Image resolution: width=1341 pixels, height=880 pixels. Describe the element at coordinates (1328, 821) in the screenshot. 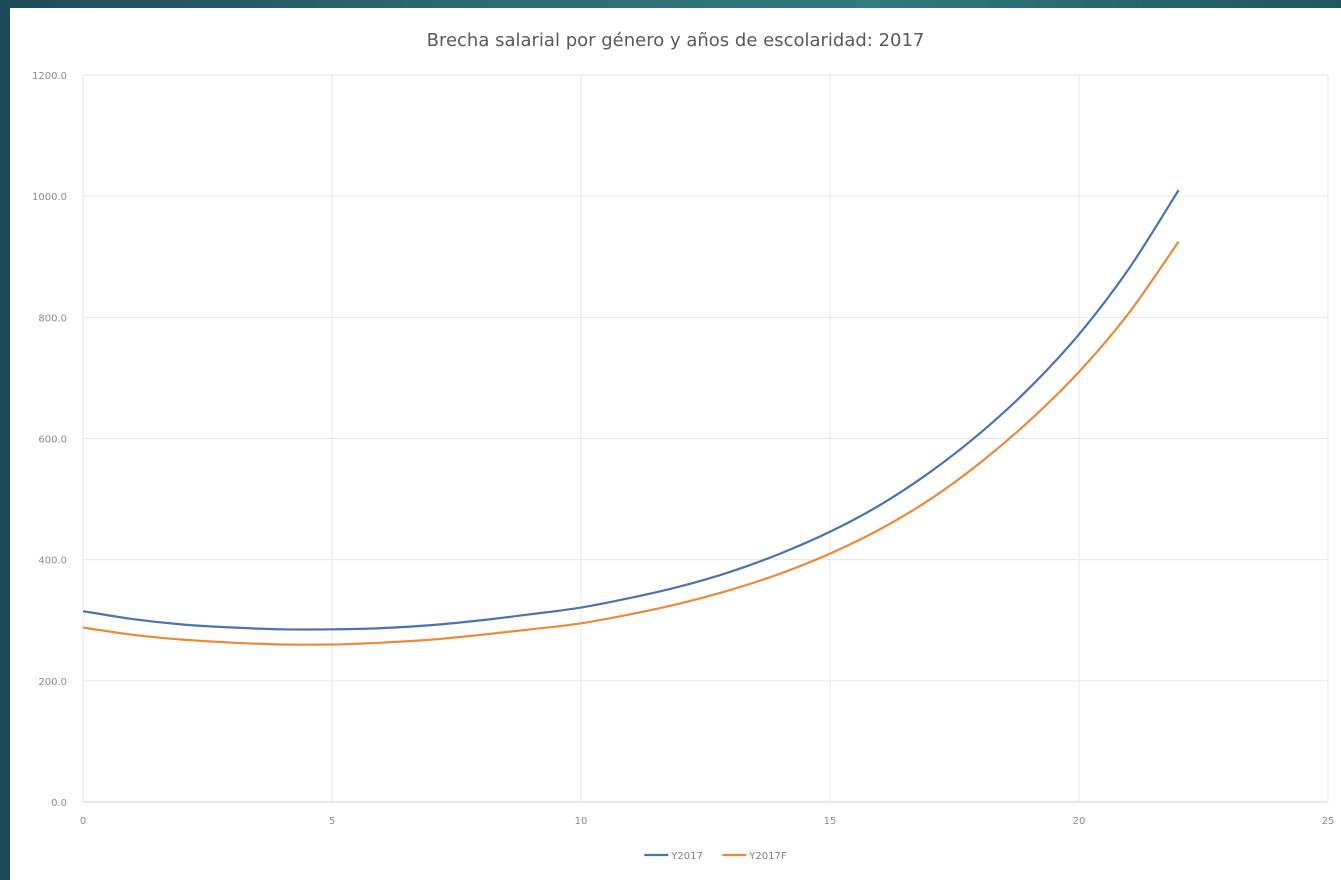

I see `x-tick-label: 25` at that location.